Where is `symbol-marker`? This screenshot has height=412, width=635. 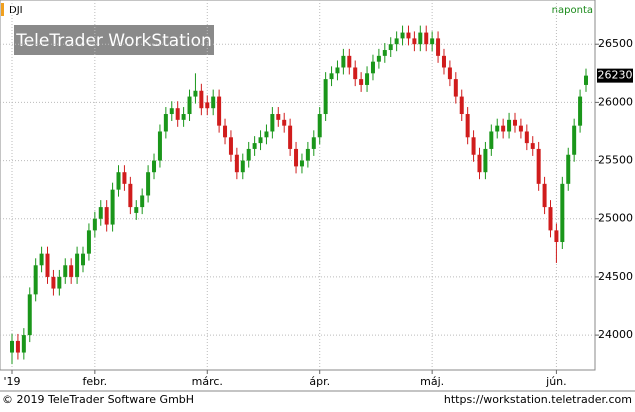
symbol-marker is located at coordinates (2, 9).